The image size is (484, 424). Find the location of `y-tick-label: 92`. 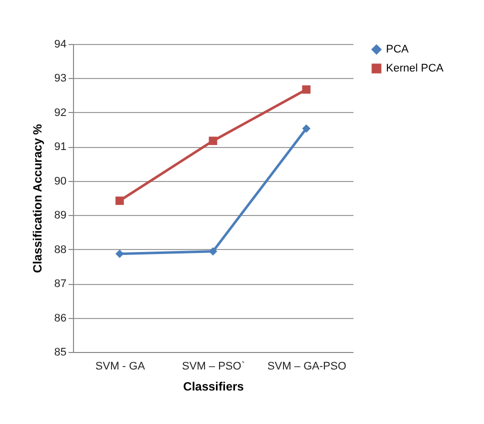

y-tick-label: 92 is located at coordinates (60, 112).